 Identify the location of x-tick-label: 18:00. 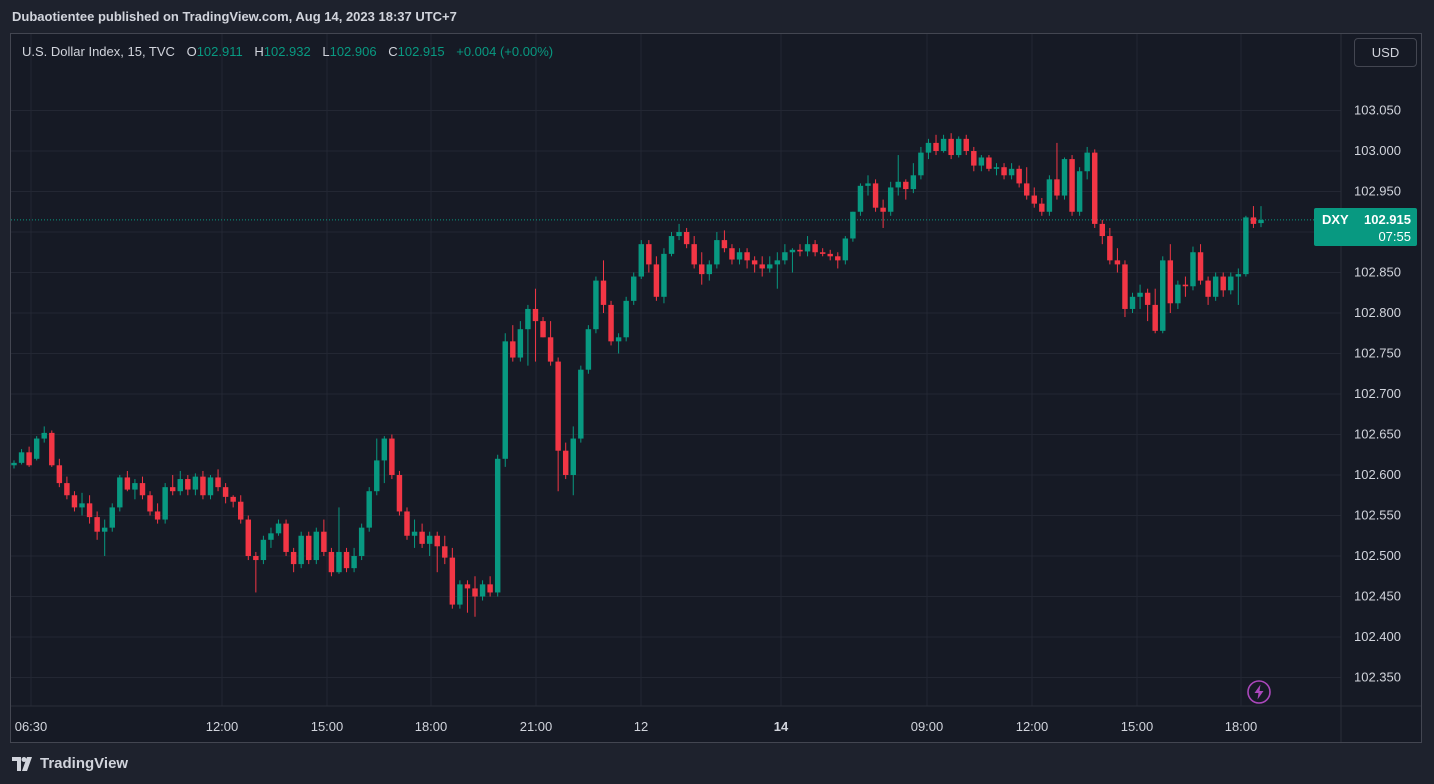
(1241, 726).